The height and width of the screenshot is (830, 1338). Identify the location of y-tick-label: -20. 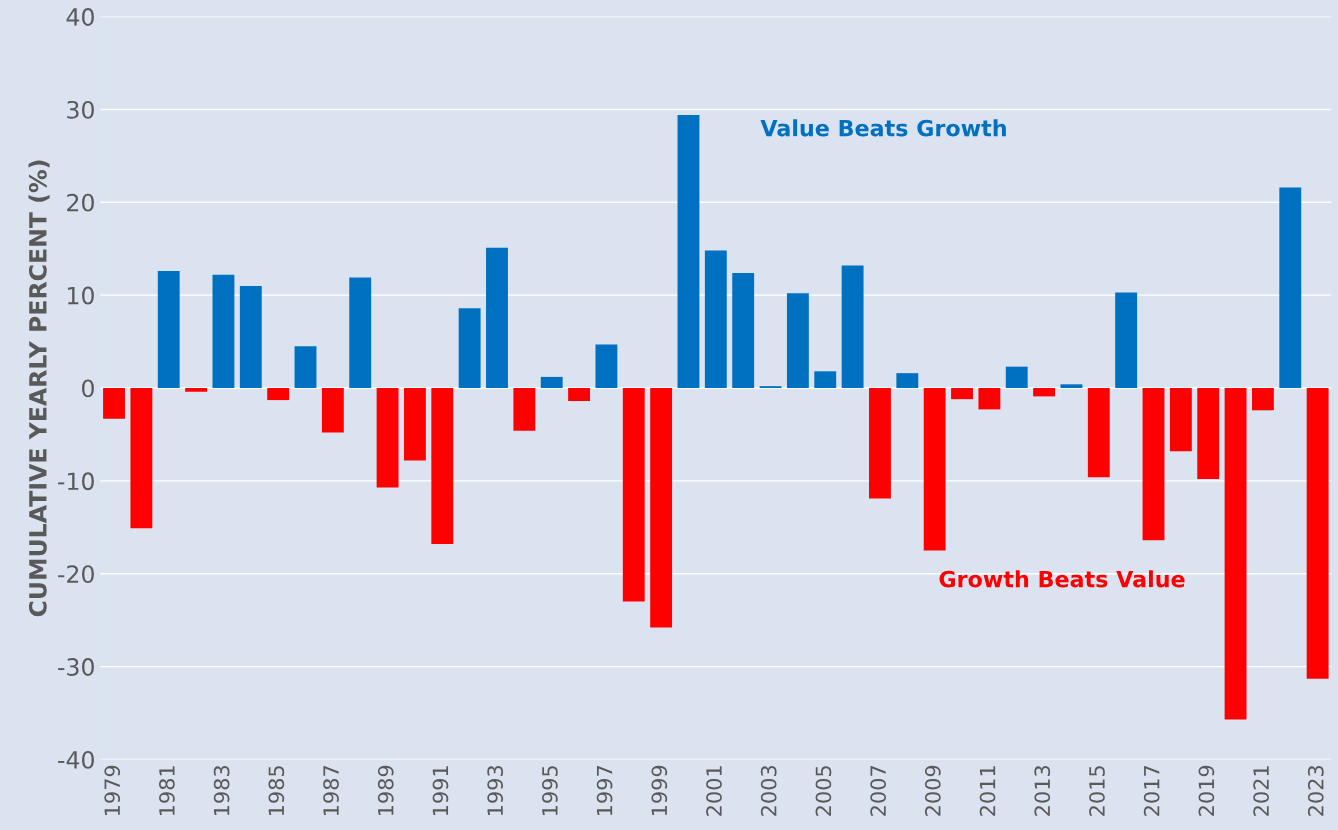
(76, 574).